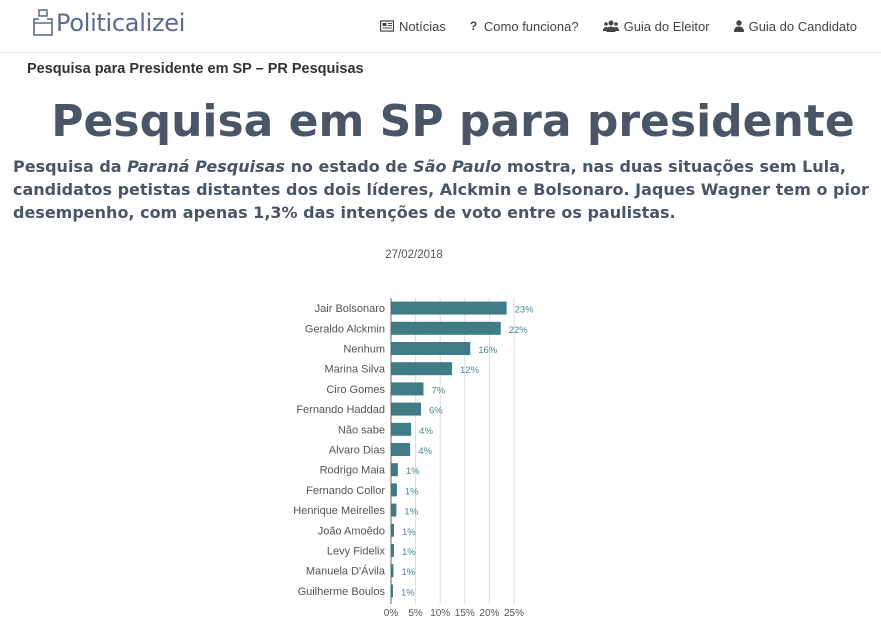 The height and width of the screenshot is (630, 881). Describe the element at coordinates (345, 491) in the screenshot. I see `category-label: Fernando Collor` at that location.